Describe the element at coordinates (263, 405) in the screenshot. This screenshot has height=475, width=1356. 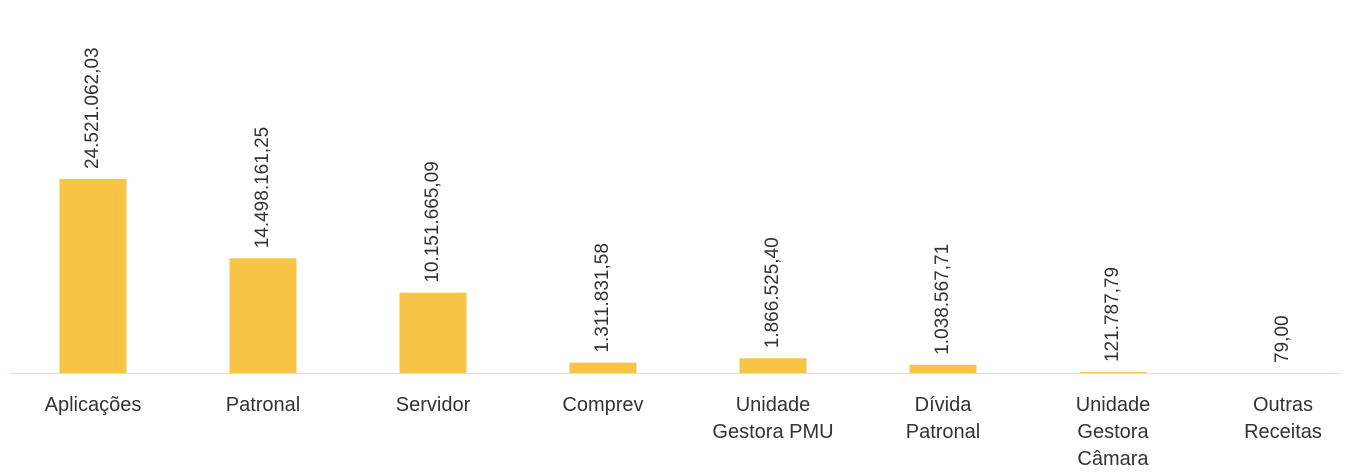
I see `category-label: Patronal` at that location.